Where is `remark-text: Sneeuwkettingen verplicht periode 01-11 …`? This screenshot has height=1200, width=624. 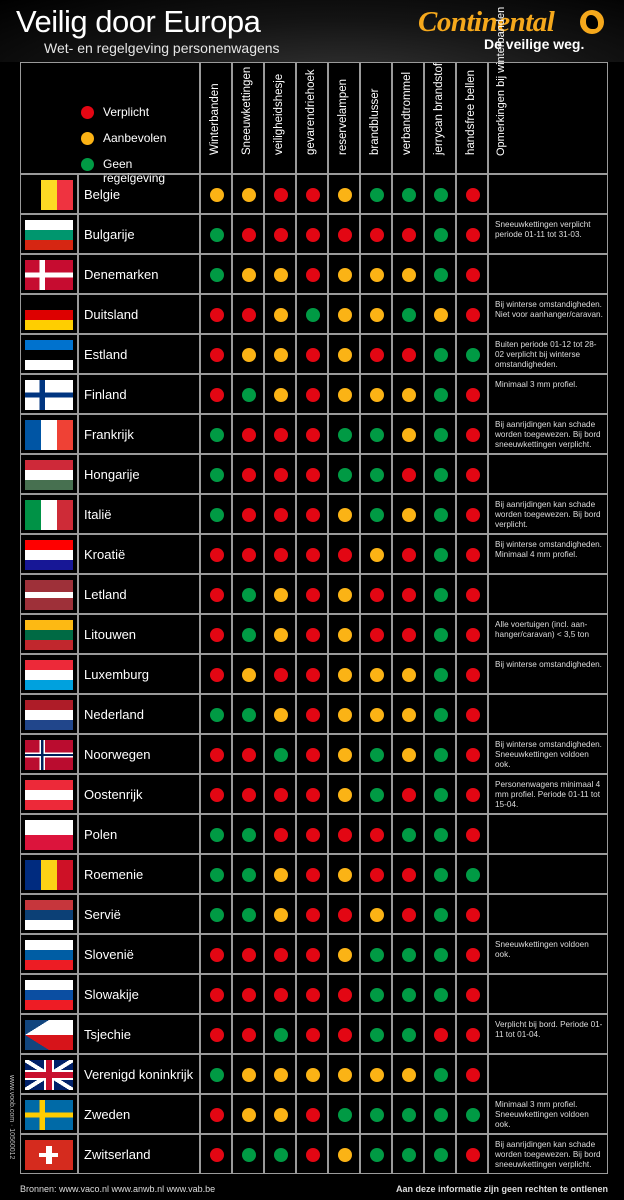 remark-text: Sneeuwkettingen verplicht periode 01-11 … is located at coordinates (543, 229).